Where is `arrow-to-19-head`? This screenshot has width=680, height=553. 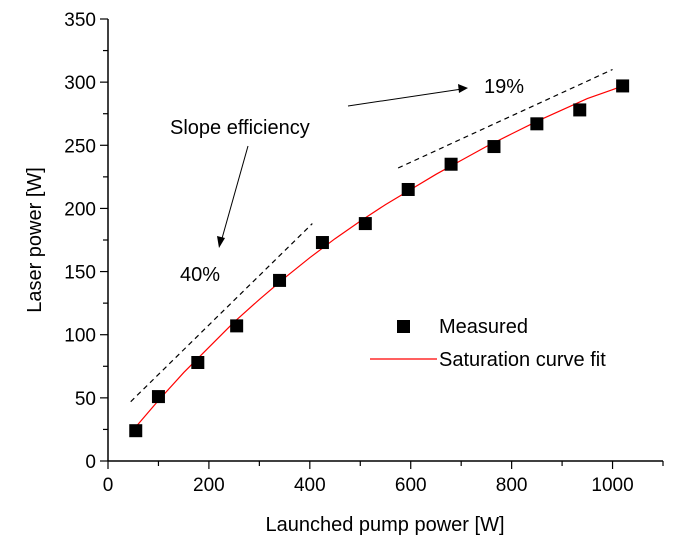
arrow-to-19-head is located at coordinates (463, 88).